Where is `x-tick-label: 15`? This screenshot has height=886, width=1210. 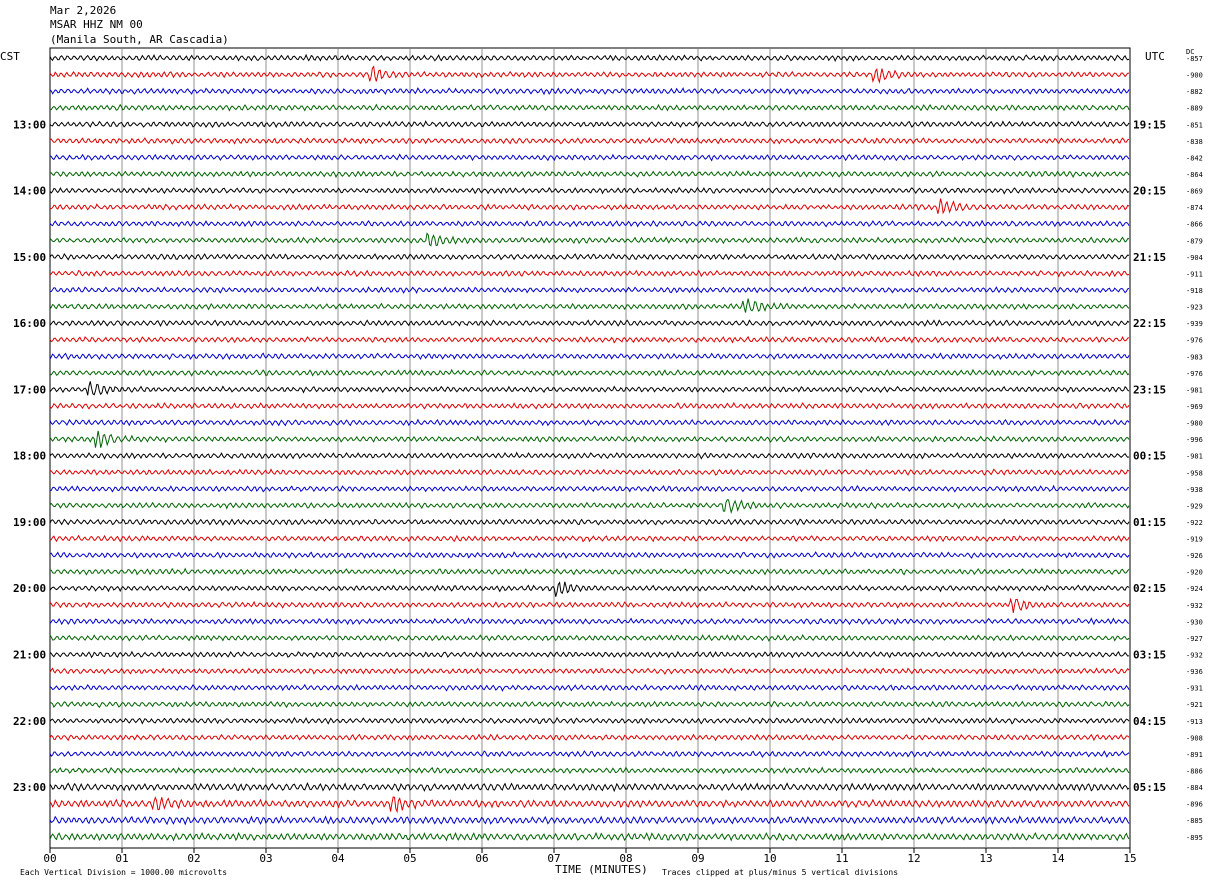
x-tick-label: 15 is located at coordinates (1129, 858).